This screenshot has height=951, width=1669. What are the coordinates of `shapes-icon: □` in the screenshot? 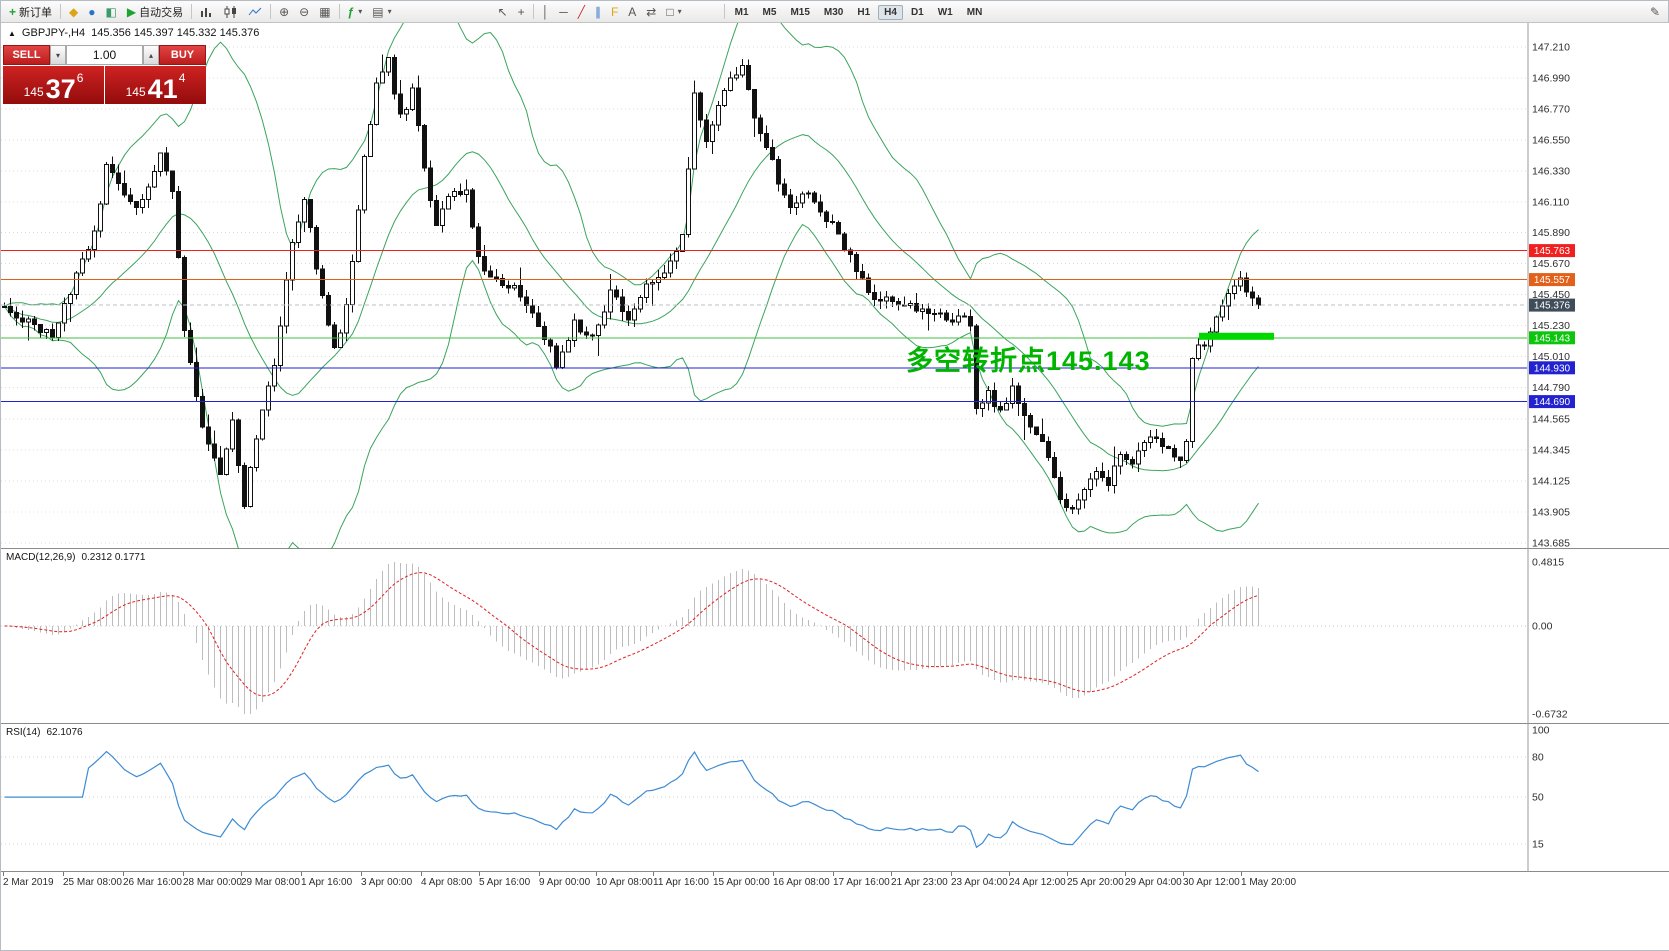 It's located at (670, 11).